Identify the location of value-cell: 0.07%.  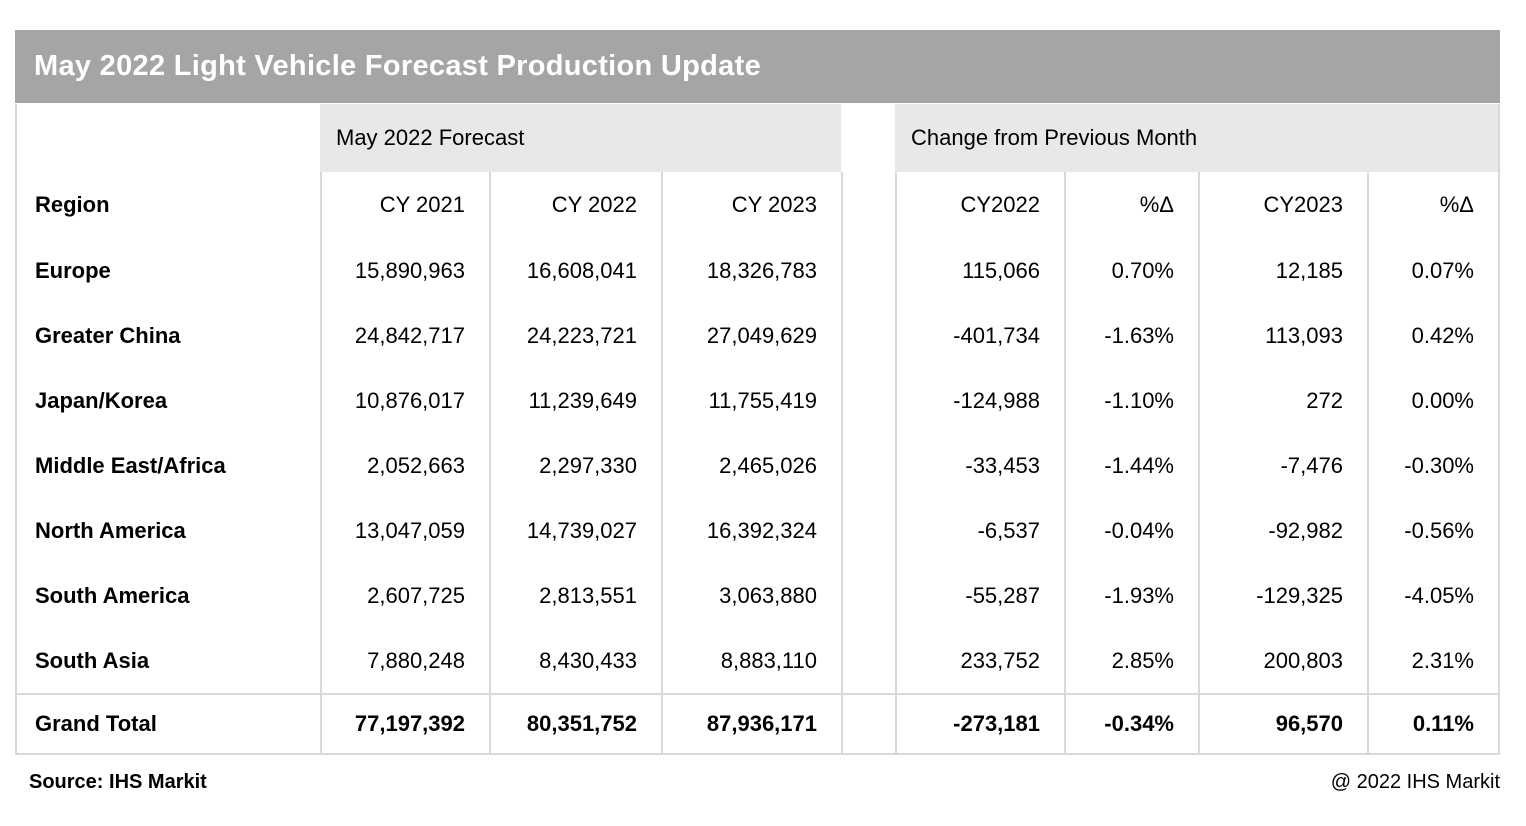
(1432, 270).